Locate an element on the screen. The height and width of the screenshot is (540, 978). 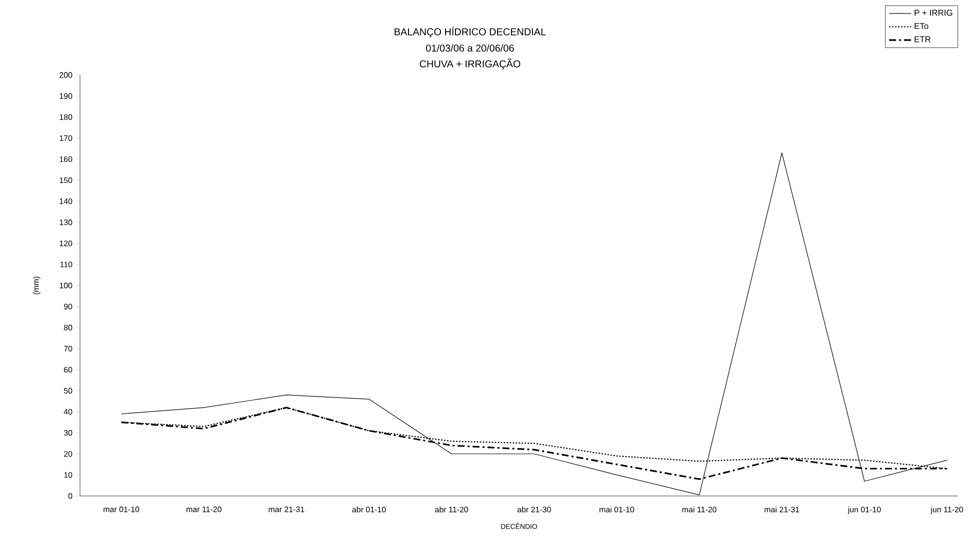
chart-subtitle: 01/03/06 a 20/06/06 is located at coordinates (470, 48).